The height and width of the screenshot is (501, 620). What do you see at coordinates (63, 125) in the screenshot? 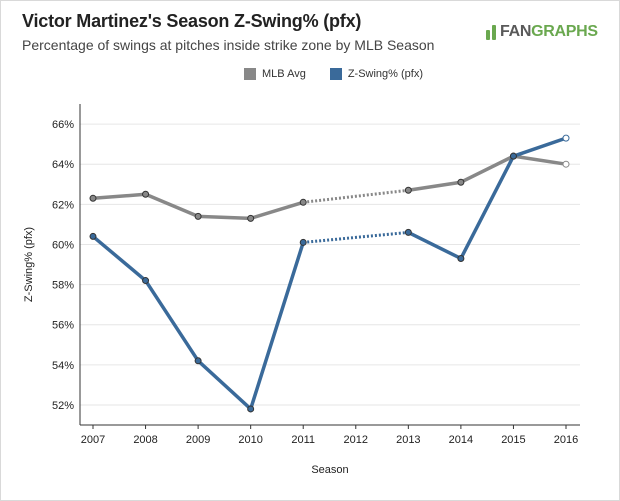
I see `y-tick-label: 66%` at bounding box center [63, 125].